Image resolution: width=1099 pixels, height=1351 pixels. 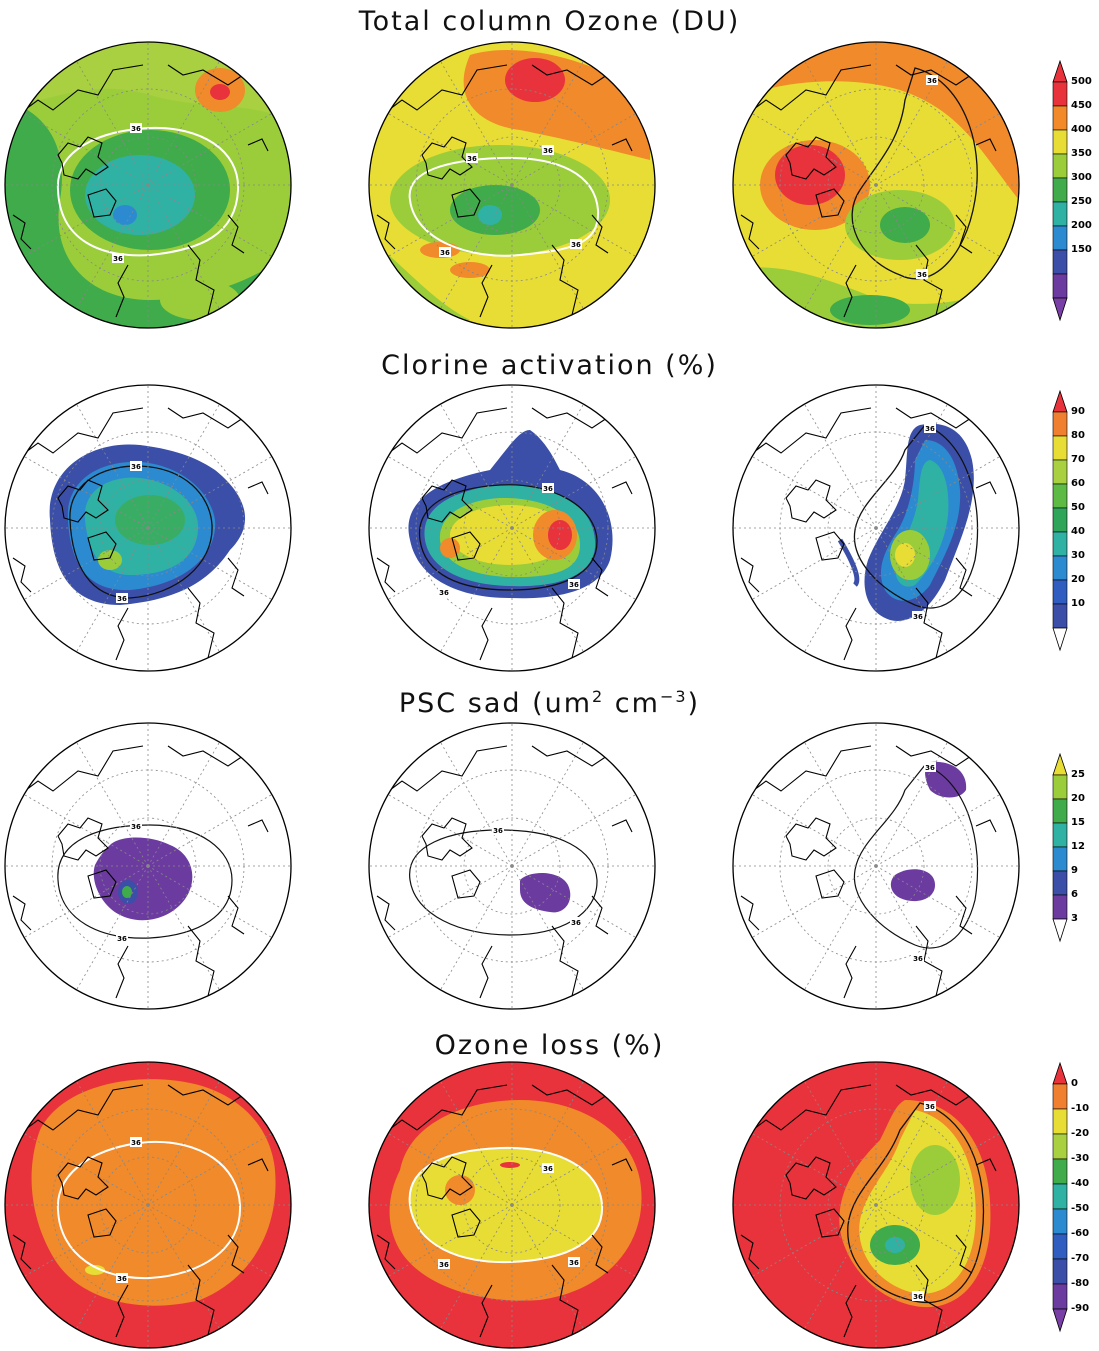 I want to click on colorbar-tick-label: 80, so click(x=1078, y=435).